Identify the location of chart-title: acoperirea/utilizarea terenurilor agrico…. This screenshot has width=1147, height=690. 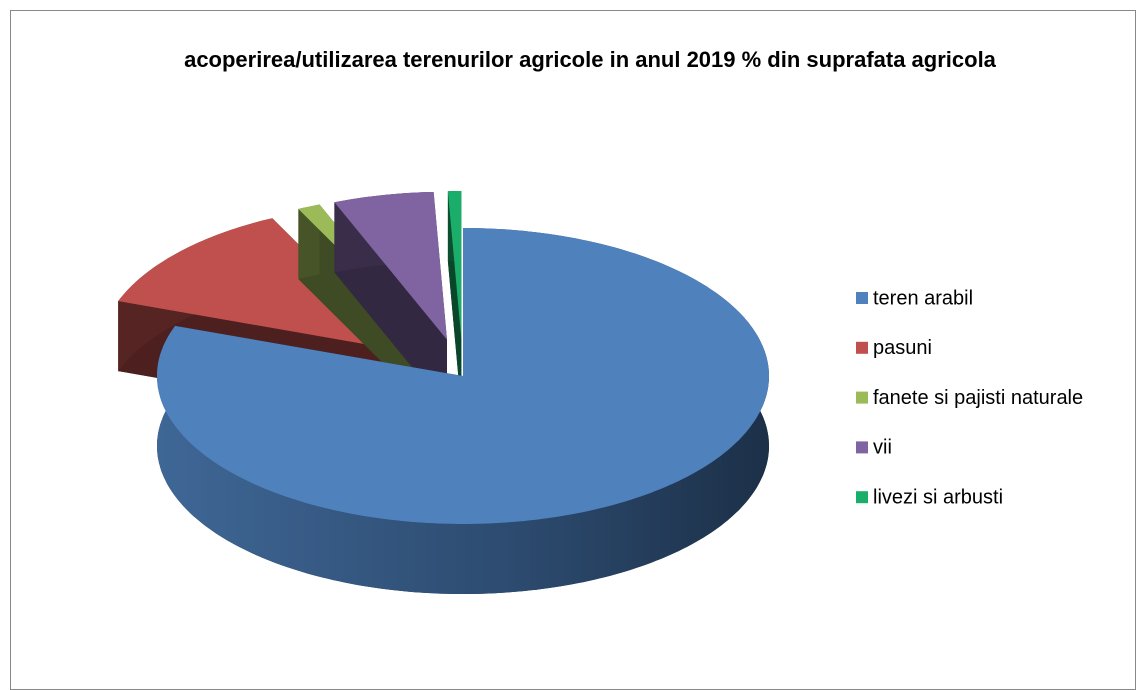
(590, 59).